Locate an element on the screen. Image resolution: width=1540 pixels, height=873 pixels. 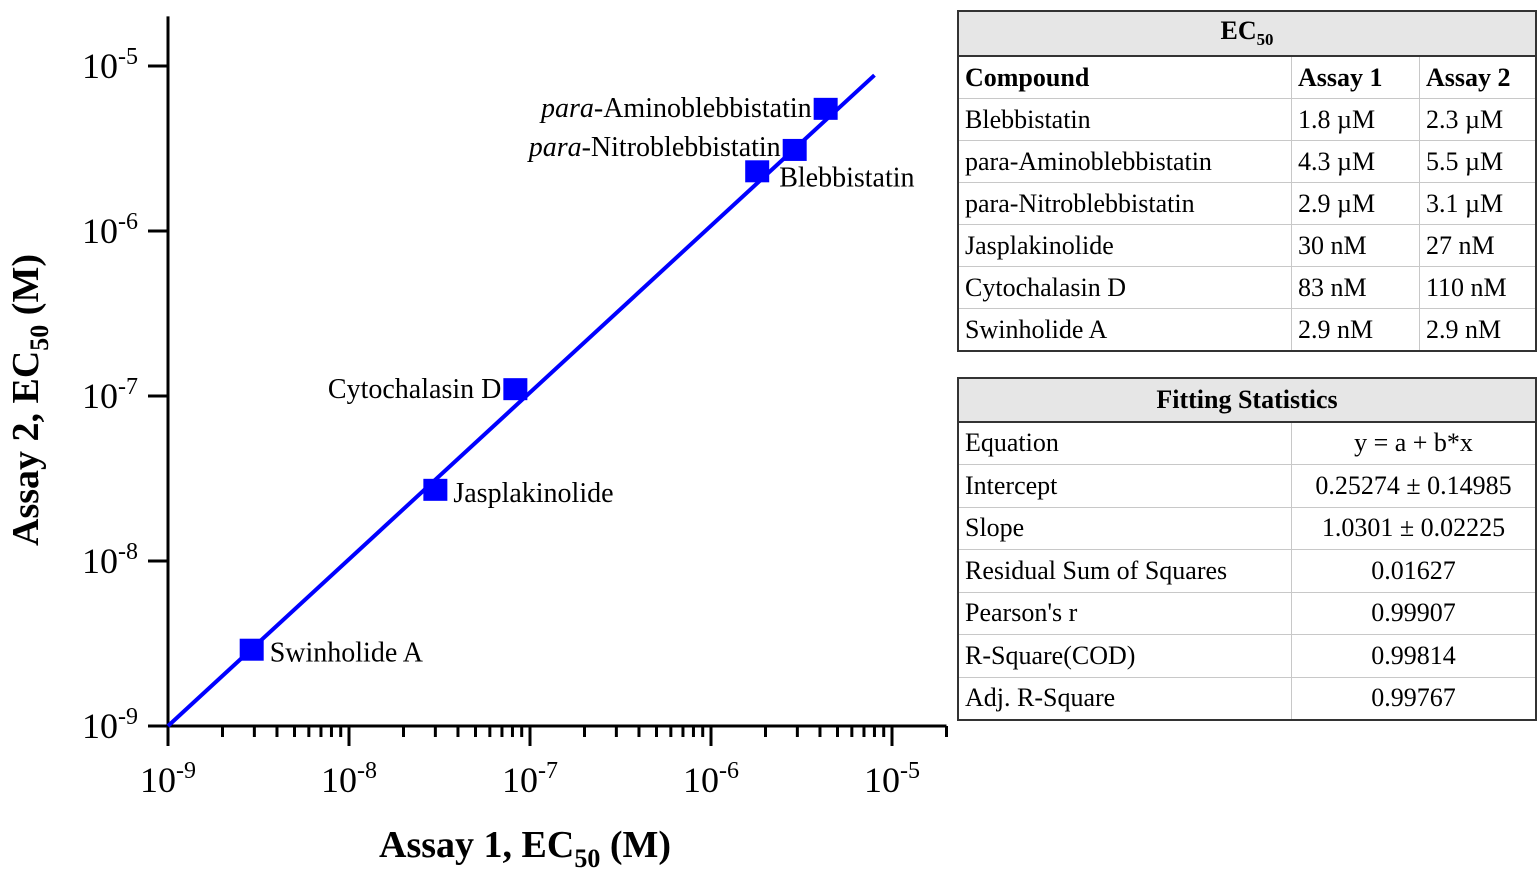
table-row: Slope 1.0301 ± 0.02225 is located at coordinates (1247, 528).